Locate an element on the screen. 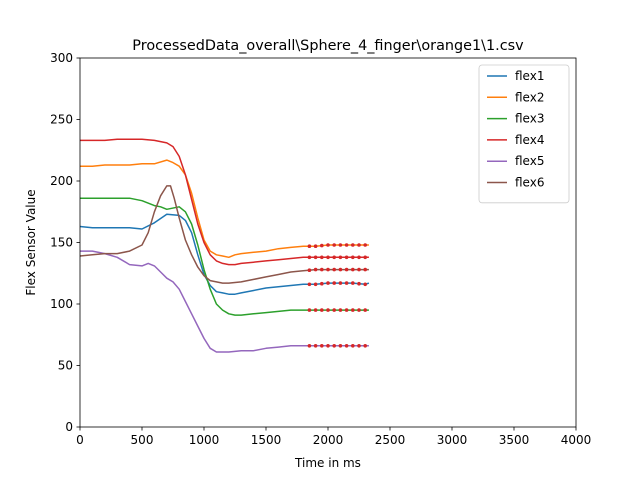  x-axis: 0 500 1000 1500 2000 2500 3000 3500 4000 is located at coordinates (333, 437).